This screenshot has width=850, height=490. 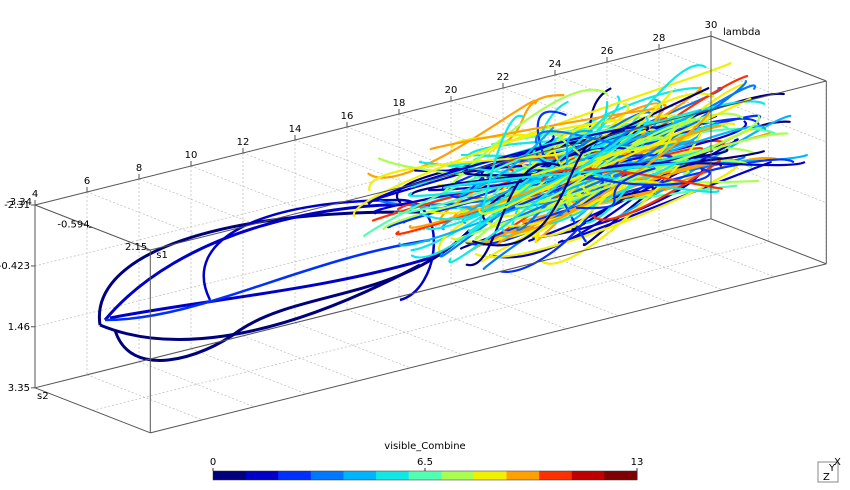 I want to click on lambda-tick-label: 12, so click(x=243, y=142).